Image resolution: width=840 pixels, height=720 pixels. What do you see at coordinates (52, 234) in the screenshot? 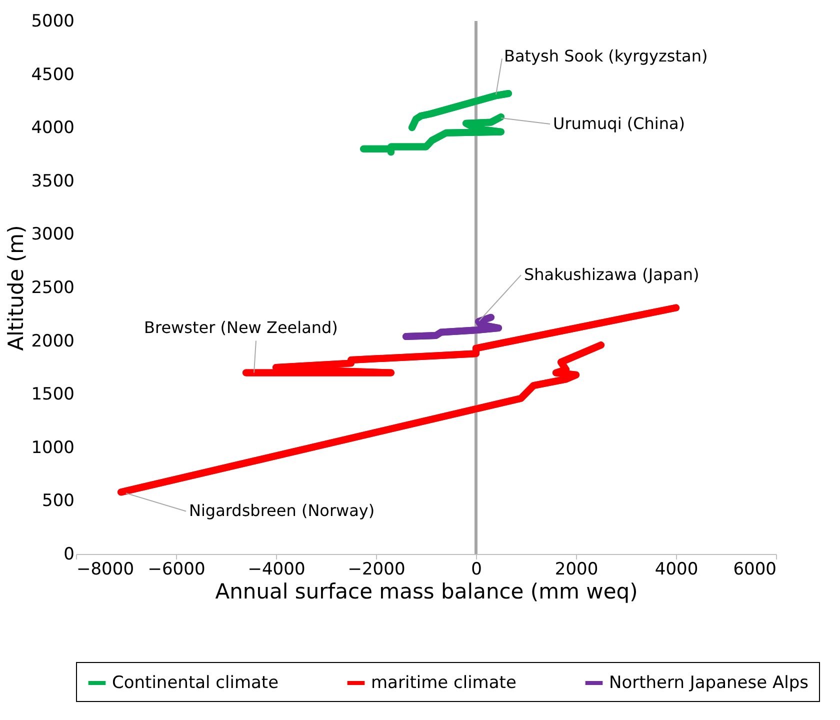
I see `y-tick-label: 3000` at bounding box center [52, 234].